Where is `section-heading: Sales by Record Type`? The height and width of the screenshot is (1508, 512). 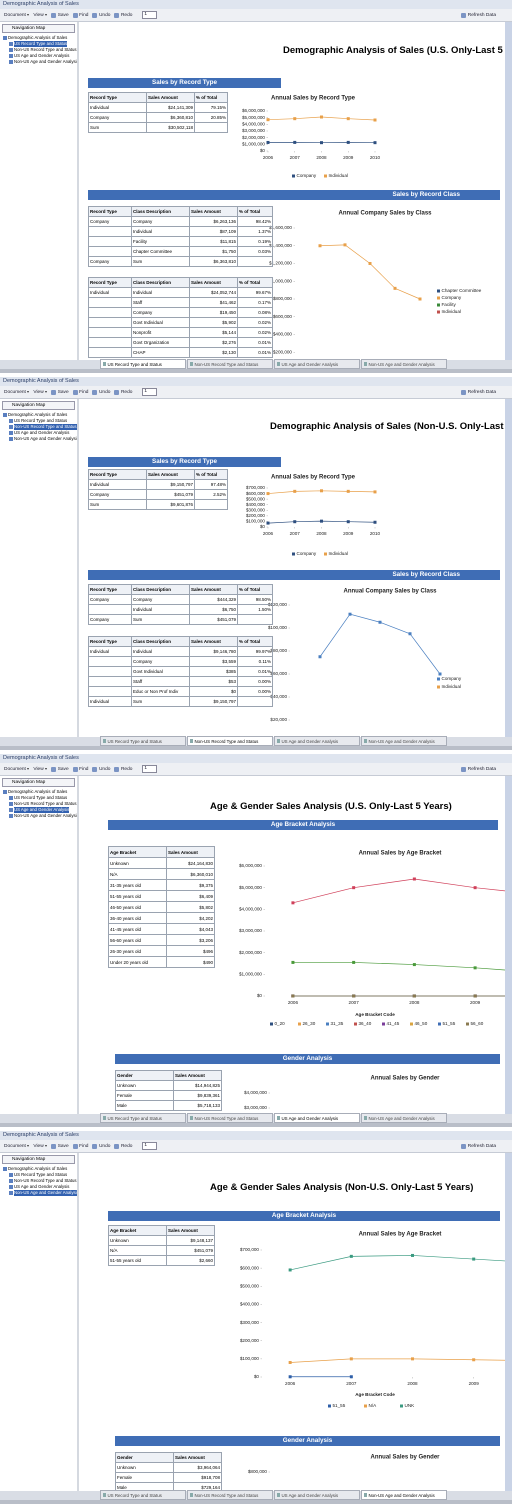 section-heading: Sales by Record Type is located at coordinates (184, 462).